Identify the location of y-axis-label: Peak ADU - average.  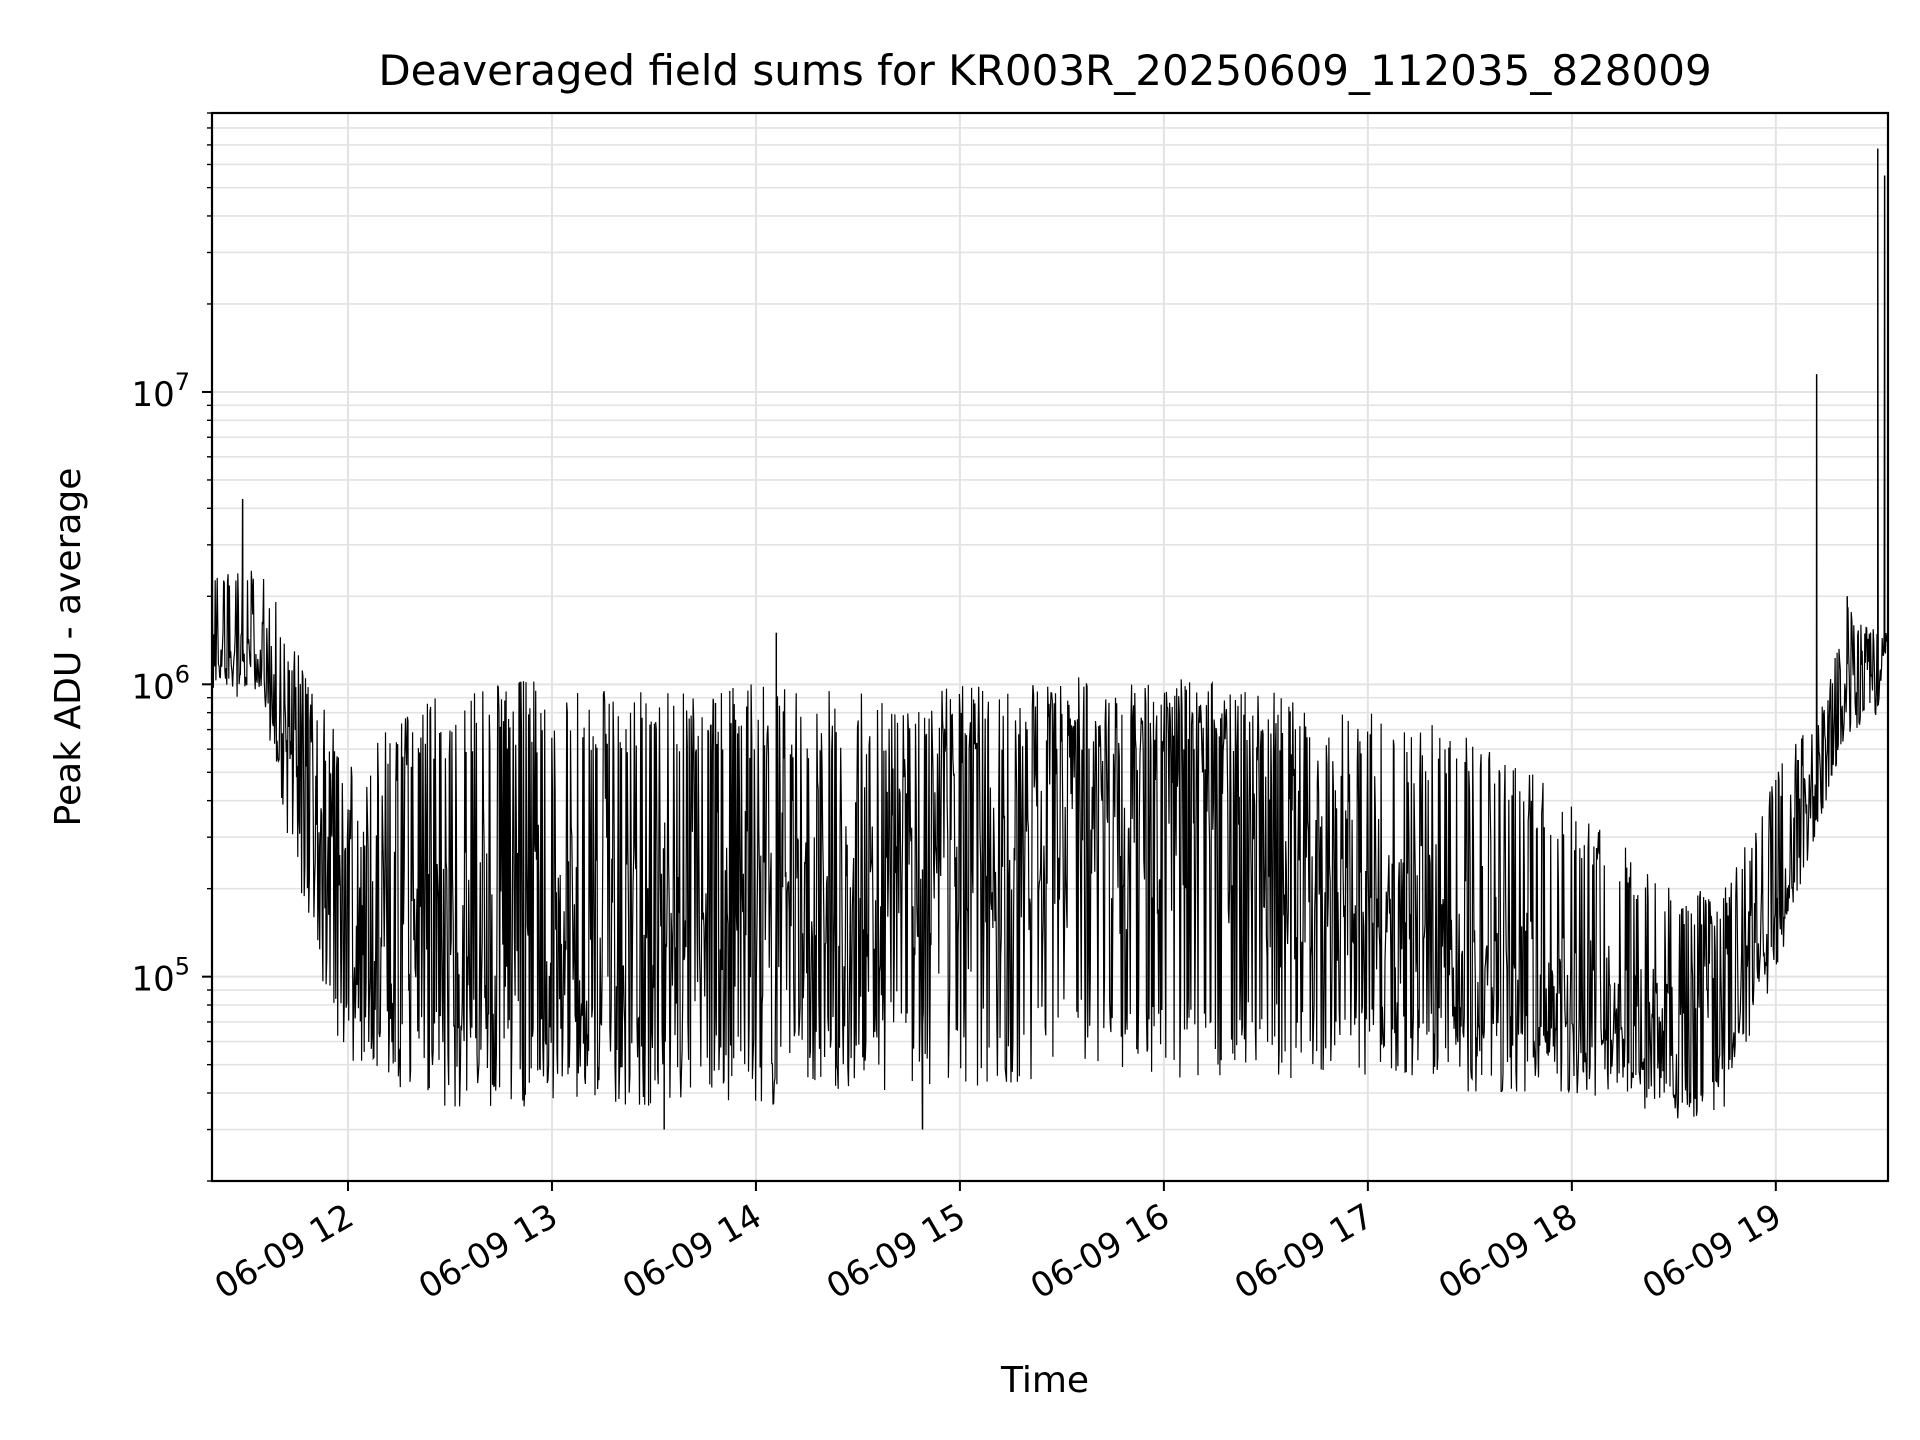
(68, 647).